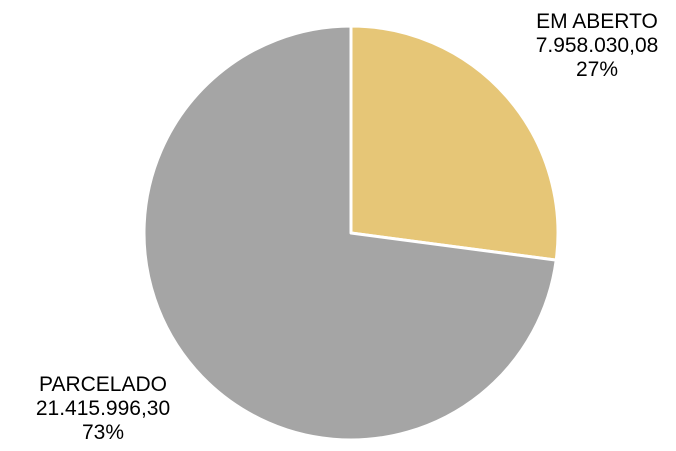 Image resolution: width=676 pixels, height=451 pixels. Describe the element at coordinates (103, 384) in the screenshot. I see `slice-label-parcelado: PARCELADO` at that location.